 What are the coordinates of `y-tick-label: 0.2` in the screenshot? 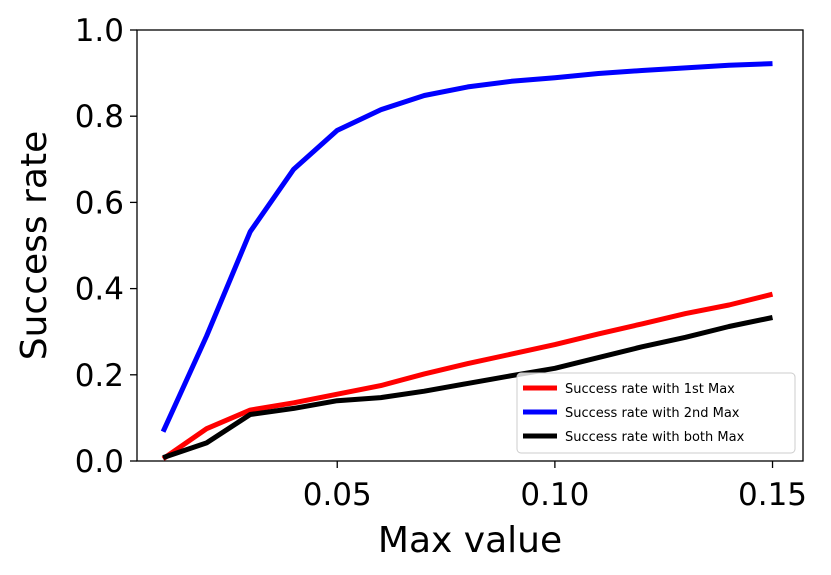 It's located at (99, 376).